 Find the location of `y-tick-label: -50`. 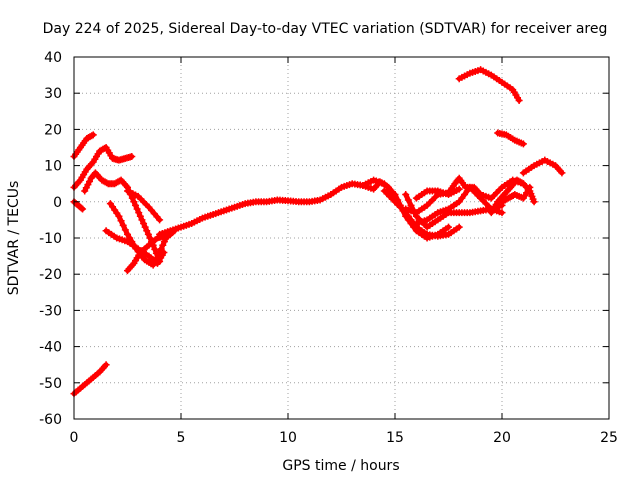

y-tick-label: -50 is located at coordinates (50, 384).